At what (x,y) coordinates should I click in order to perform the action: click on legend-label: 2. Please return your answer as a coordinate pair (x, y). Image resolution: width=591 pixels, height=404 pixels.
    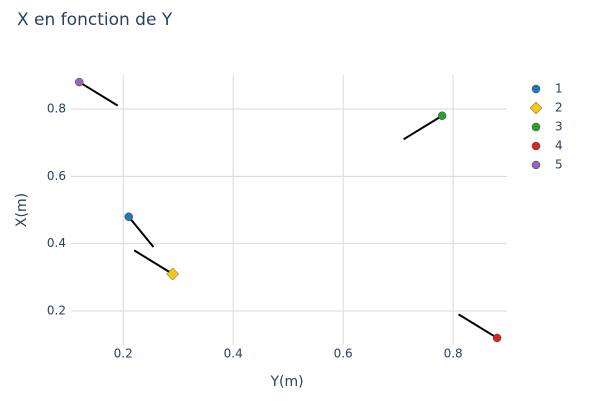
    Looking at the image, I should click on (559, 108).